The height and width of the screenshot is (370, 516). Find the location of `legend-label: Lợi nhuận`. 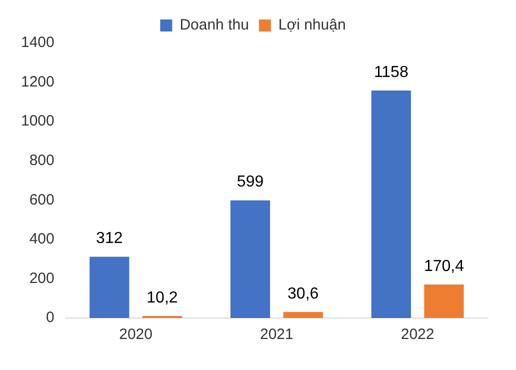

legend-label: Lợi nhuận is located at coordinates (312, 25).